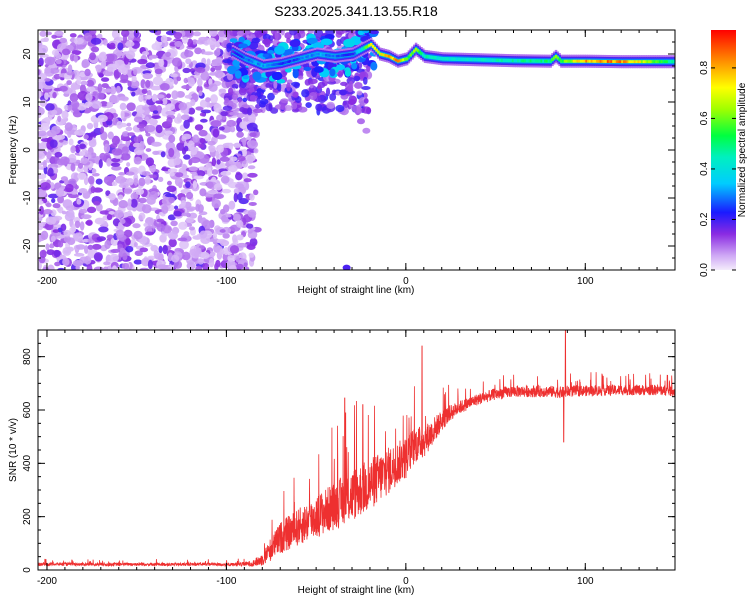 The image size is (750, 600). Describe the element at coordinates (742, 149) in the screenshot. I see `colorbar-label: Normalized spectral amplitude` at that location.